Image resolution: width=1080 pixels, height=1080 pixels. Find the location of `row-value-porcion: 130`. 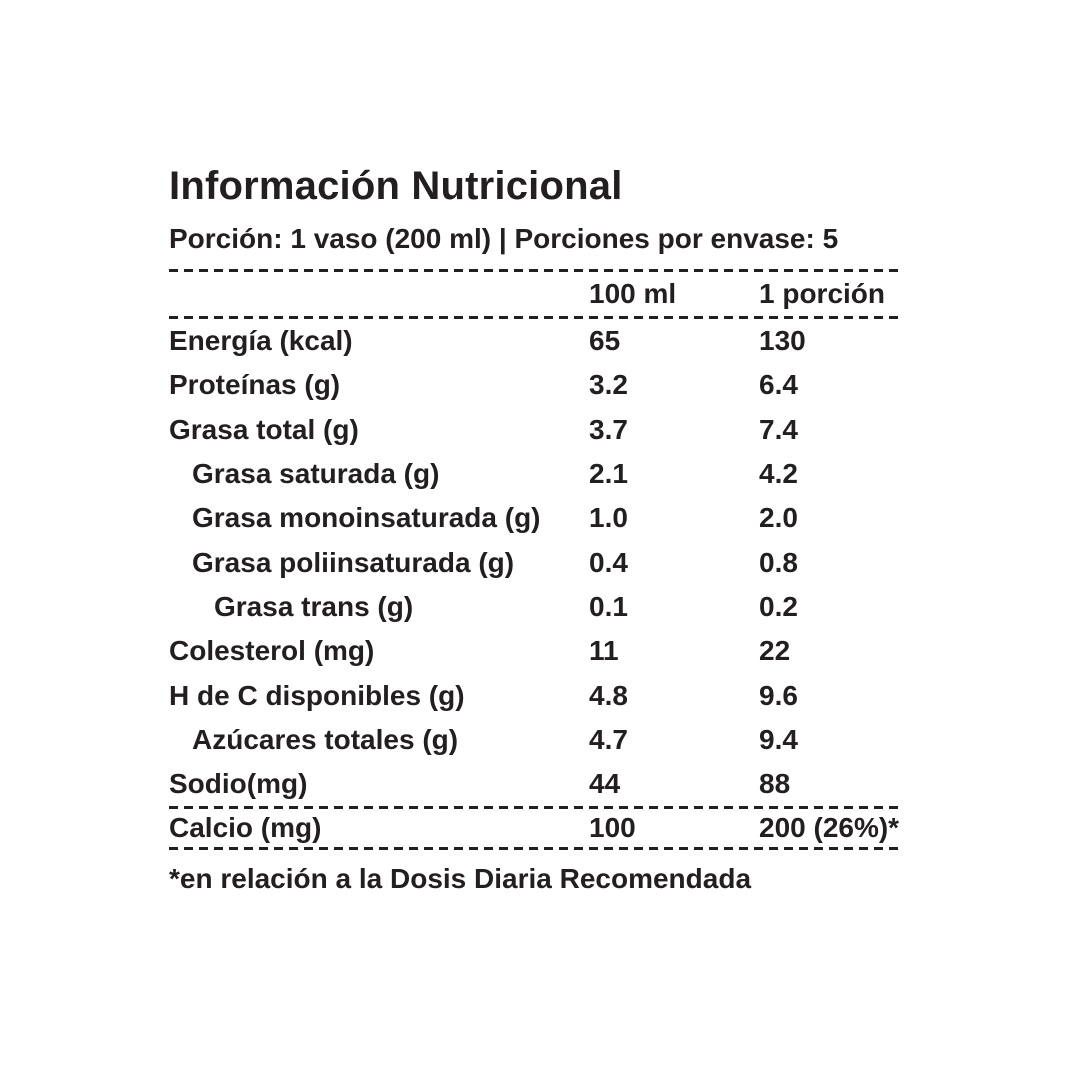

row-value-porcion: 130 is located at coordinates (782, 341).